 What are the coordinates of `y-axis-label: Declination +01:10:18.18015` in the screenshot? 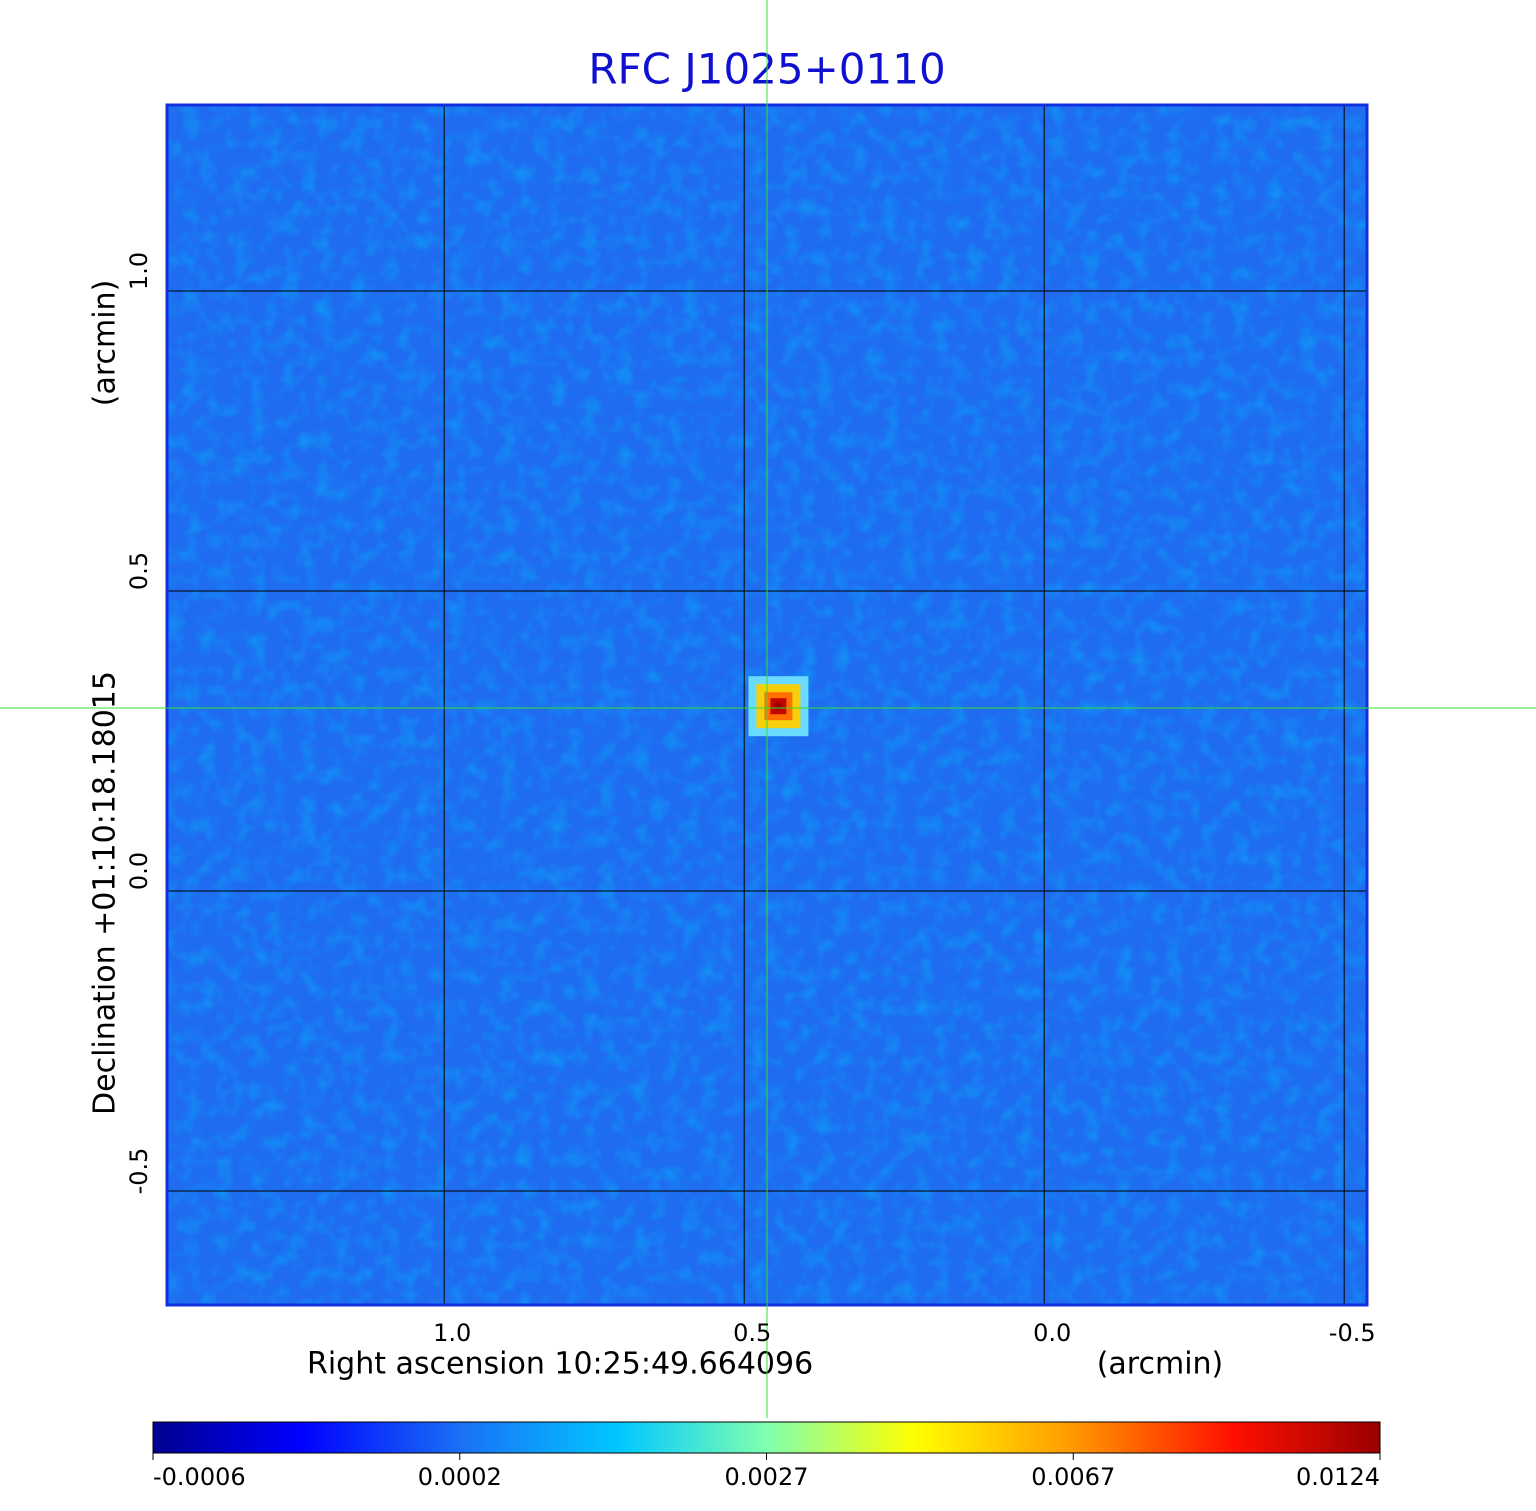 It's located at (105, 893).